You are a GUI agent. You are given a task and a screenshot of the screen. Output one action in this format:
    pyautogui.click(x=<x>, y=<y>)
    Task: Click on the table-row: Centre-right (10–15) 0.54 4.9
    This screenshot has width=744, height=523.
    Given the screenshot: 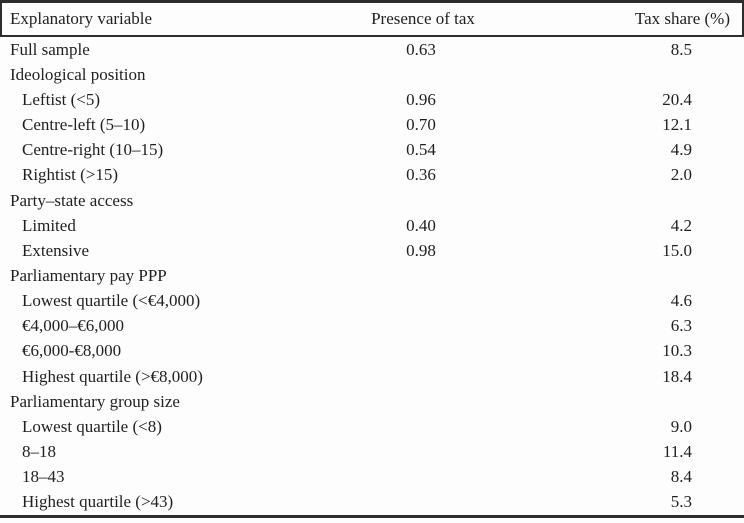 What is the action you would take?
    pyautogui.click(x=372, y=150)
    